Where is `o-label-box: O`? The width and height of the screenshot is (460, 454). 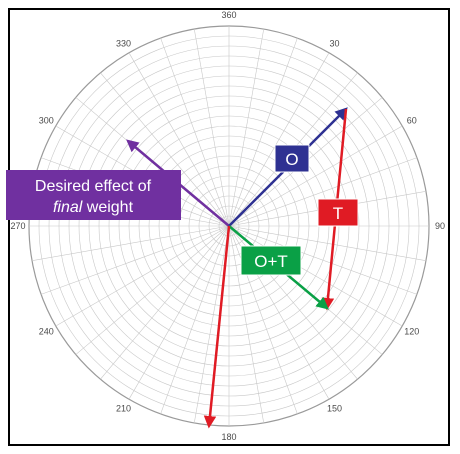
o-label-box: O is located at coordinates (292, 158).